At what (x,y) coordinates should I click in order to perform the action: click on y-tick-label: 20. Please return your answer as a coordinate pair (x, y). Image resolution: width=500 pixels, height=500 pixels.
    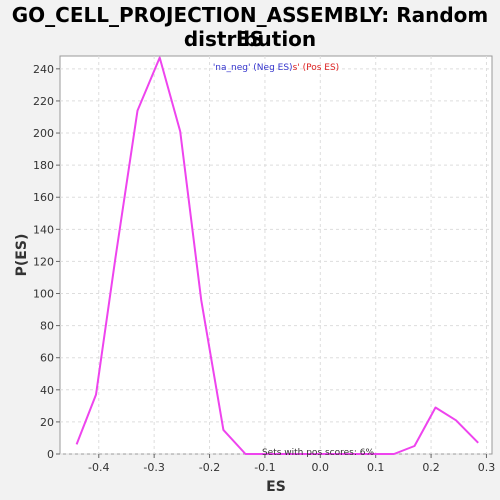
    Looking at the image, I should click on (47, 422).